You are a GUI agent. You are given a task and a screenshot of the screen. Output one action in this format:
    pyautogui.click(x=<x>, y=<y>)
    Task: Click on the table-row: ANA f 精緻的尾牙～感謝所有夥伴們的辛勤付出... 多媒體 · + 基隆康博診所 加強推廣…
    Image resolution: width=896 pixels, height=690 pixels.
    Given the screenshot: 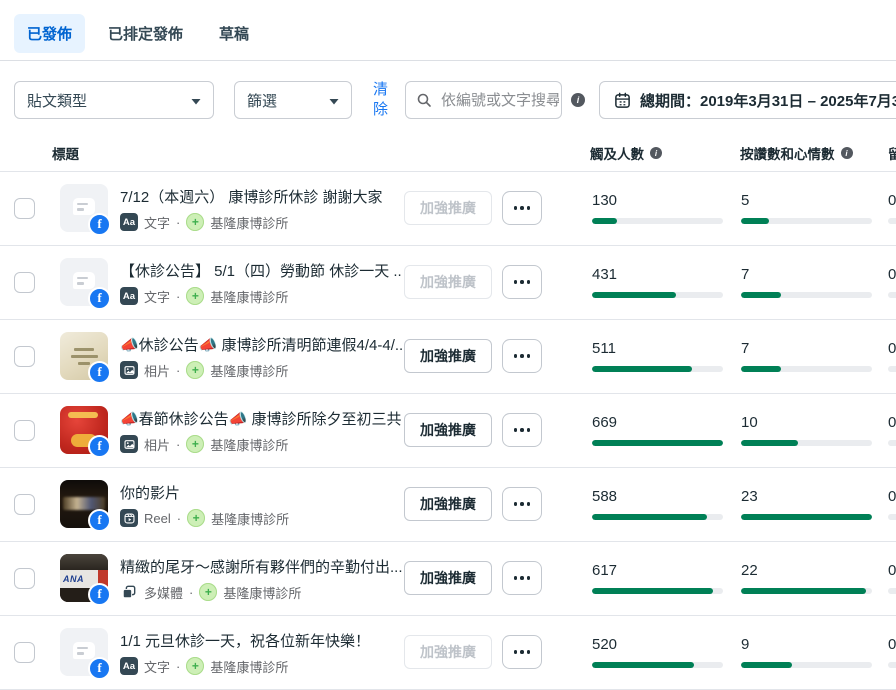 What is the action you would take?
    pyautogui.click(x=448, y=579)
    